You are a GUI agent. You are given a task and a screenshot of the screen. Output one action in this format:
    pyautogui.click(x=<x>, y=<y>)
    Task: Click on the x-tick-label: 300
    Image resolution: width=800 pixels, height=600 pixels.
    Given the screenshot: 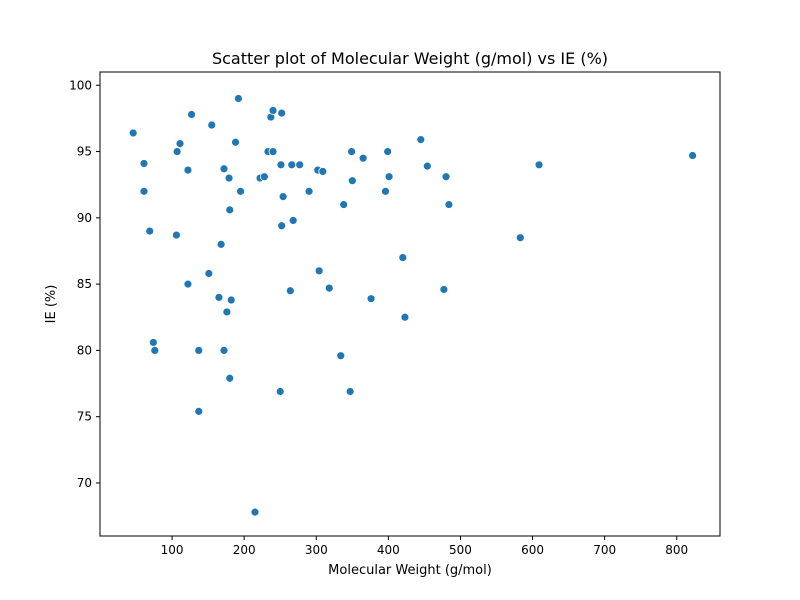 What is the action you would take?
    pyautogui.click(x=316, y=550)
    